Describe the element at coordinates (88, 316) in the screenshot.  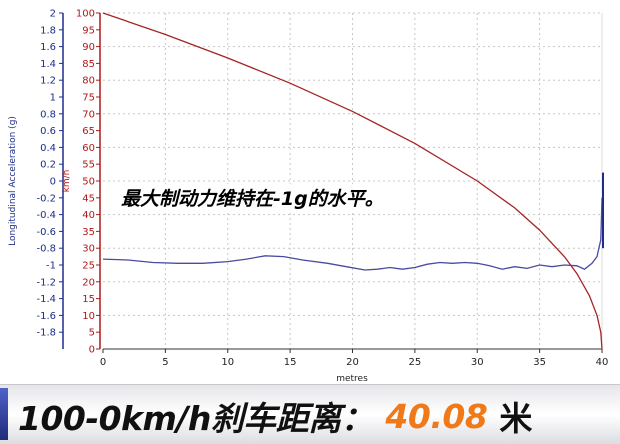
I see `y-right-tick-label: 10` at that location.